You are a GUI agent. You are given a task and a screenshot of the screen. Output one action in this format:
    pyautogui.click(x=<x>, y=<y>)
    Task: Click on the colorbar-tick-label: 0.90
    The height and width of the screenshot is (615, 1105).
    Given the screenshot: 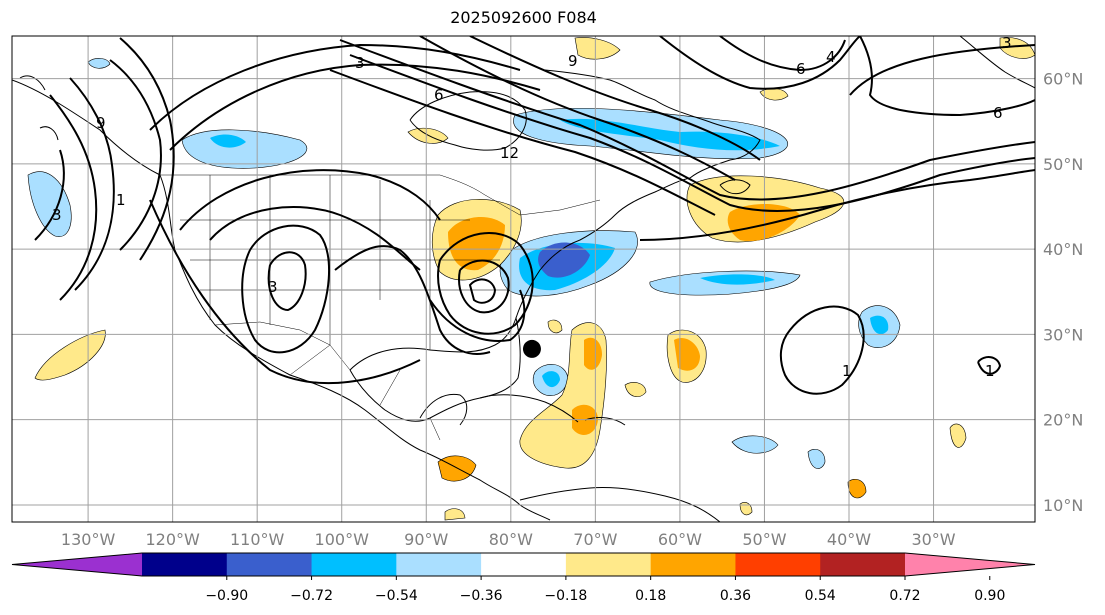 What is the action you would take?
    pyautogui.click(x=989, y=596)
    